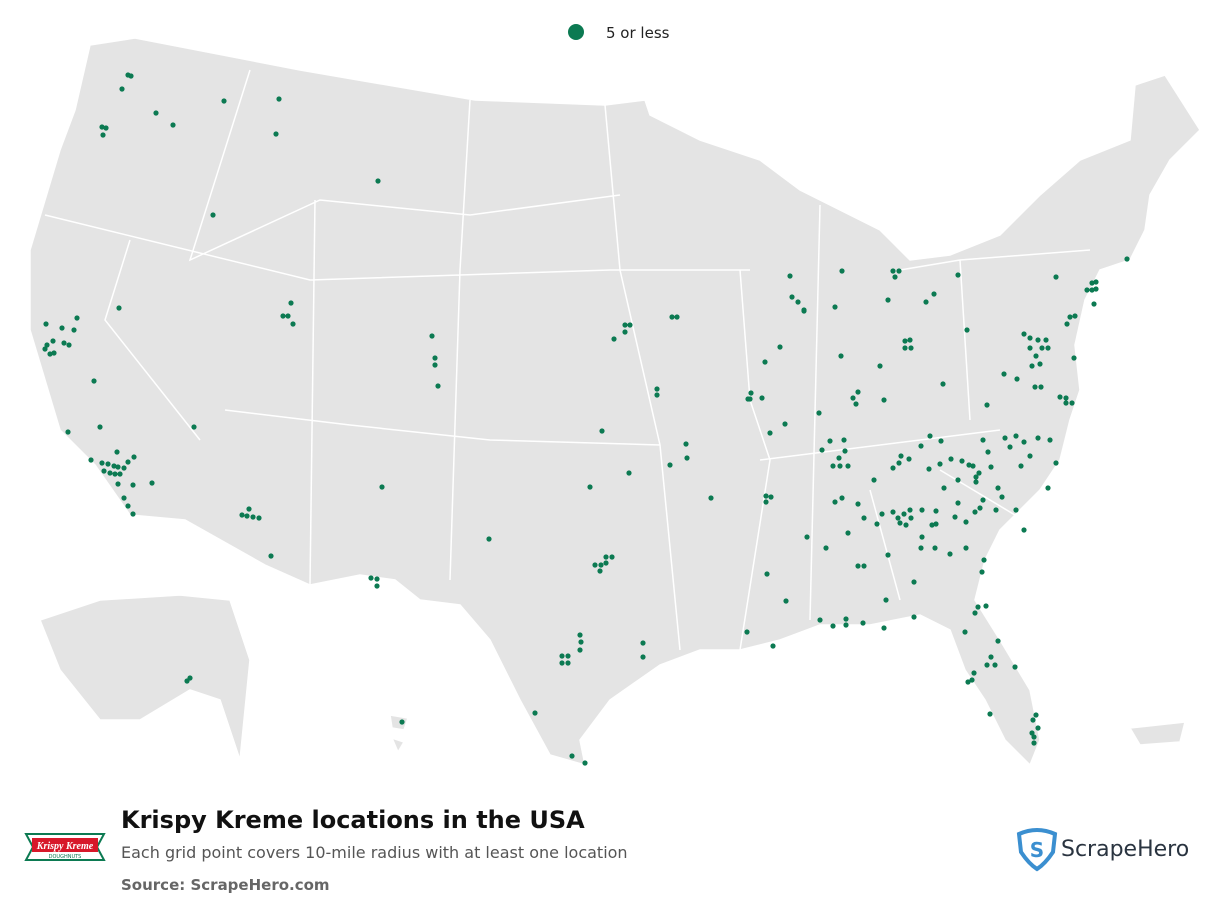 Image resolution: width=1224 pixels, height=902 pixels. What do you see at coordinates (65, 857) in the screenshot?
I see `logo-subtext: DOUGHNUTS` at bounding box center [65, 857].